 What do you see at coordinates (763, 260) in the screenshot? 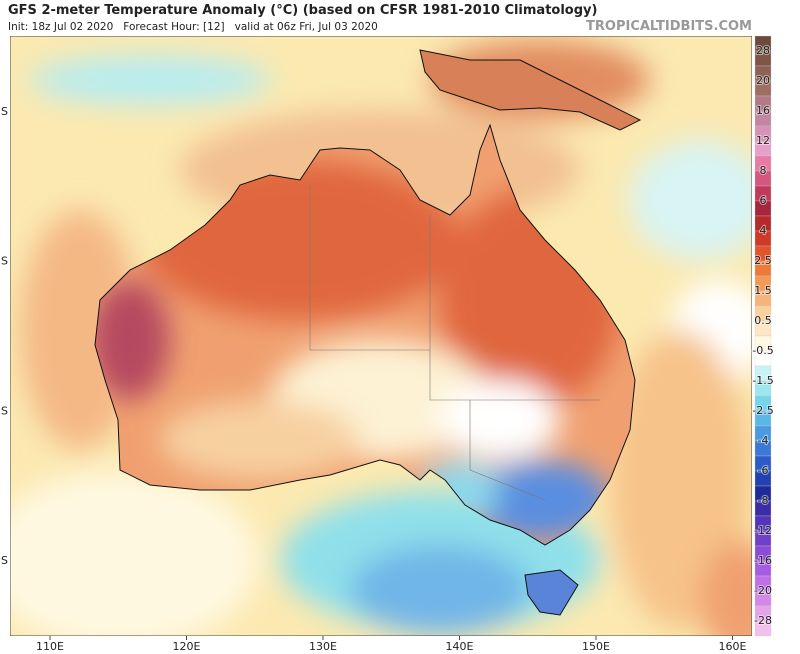
I see `colorbar-label: 2.5` at bounding box center [763, 260].